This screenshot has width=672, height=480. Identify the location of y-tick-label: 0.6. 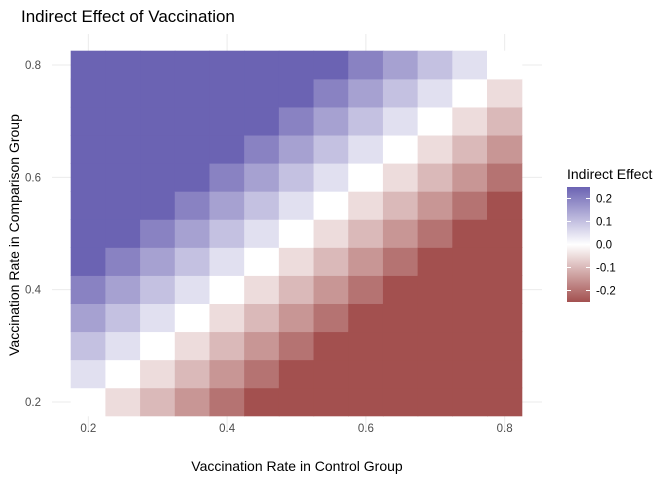
(33, 178).